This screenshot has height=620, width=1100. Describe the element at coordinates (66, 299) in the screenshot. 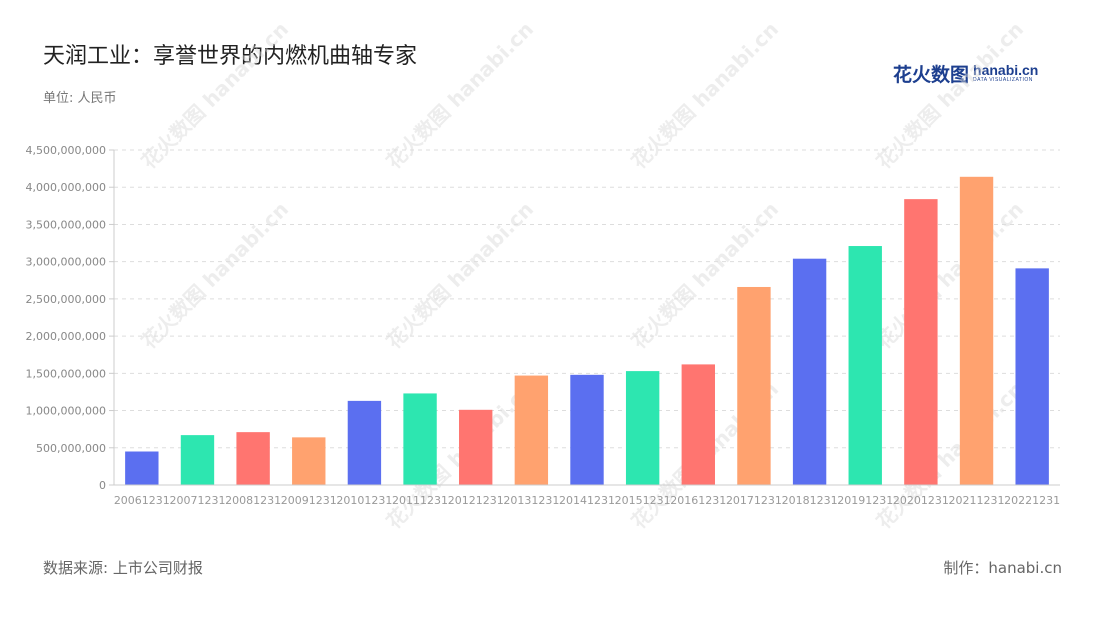

I see `y-tick-label: 2,500,000,000` at that location.